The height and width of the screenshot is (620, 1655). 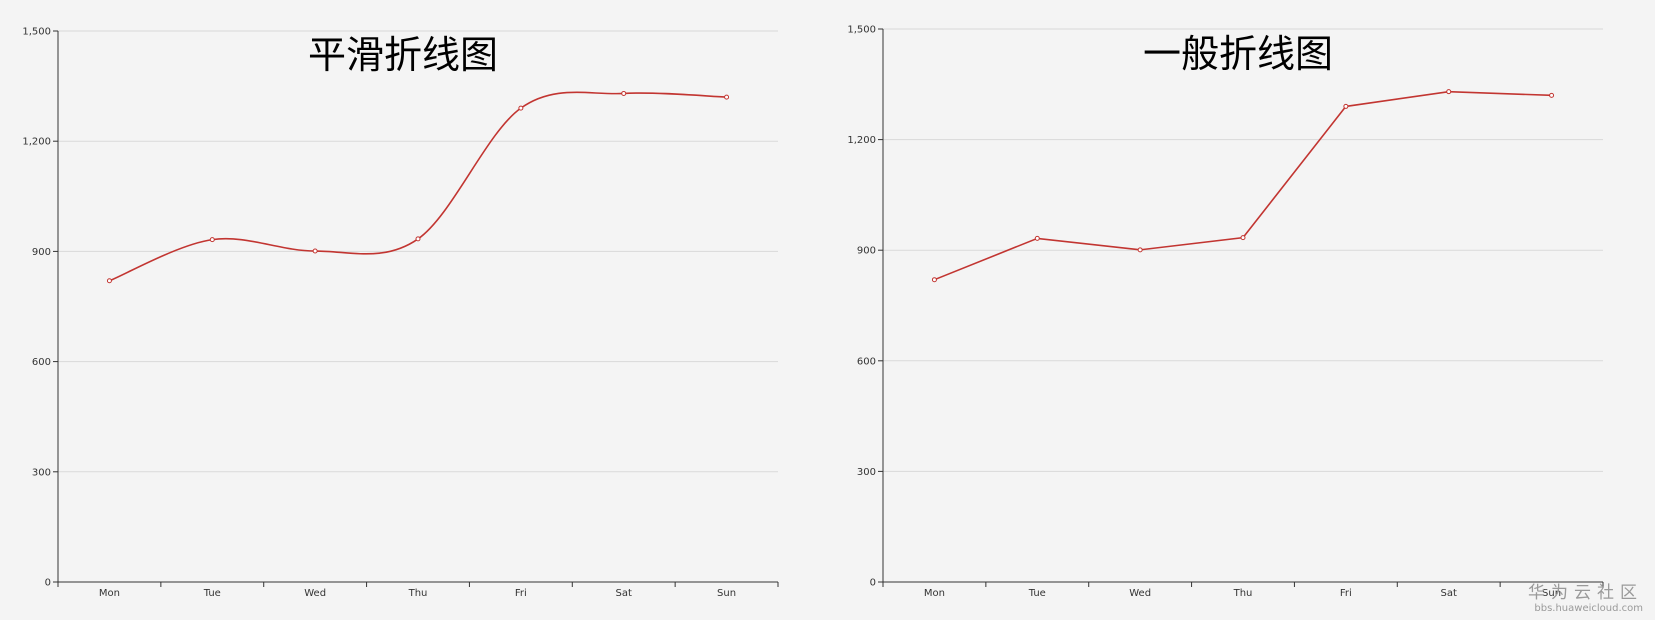 I want to click on watermark: 华为云社区 bbs.huaweicloud.com, so click(x=1585, y=599).